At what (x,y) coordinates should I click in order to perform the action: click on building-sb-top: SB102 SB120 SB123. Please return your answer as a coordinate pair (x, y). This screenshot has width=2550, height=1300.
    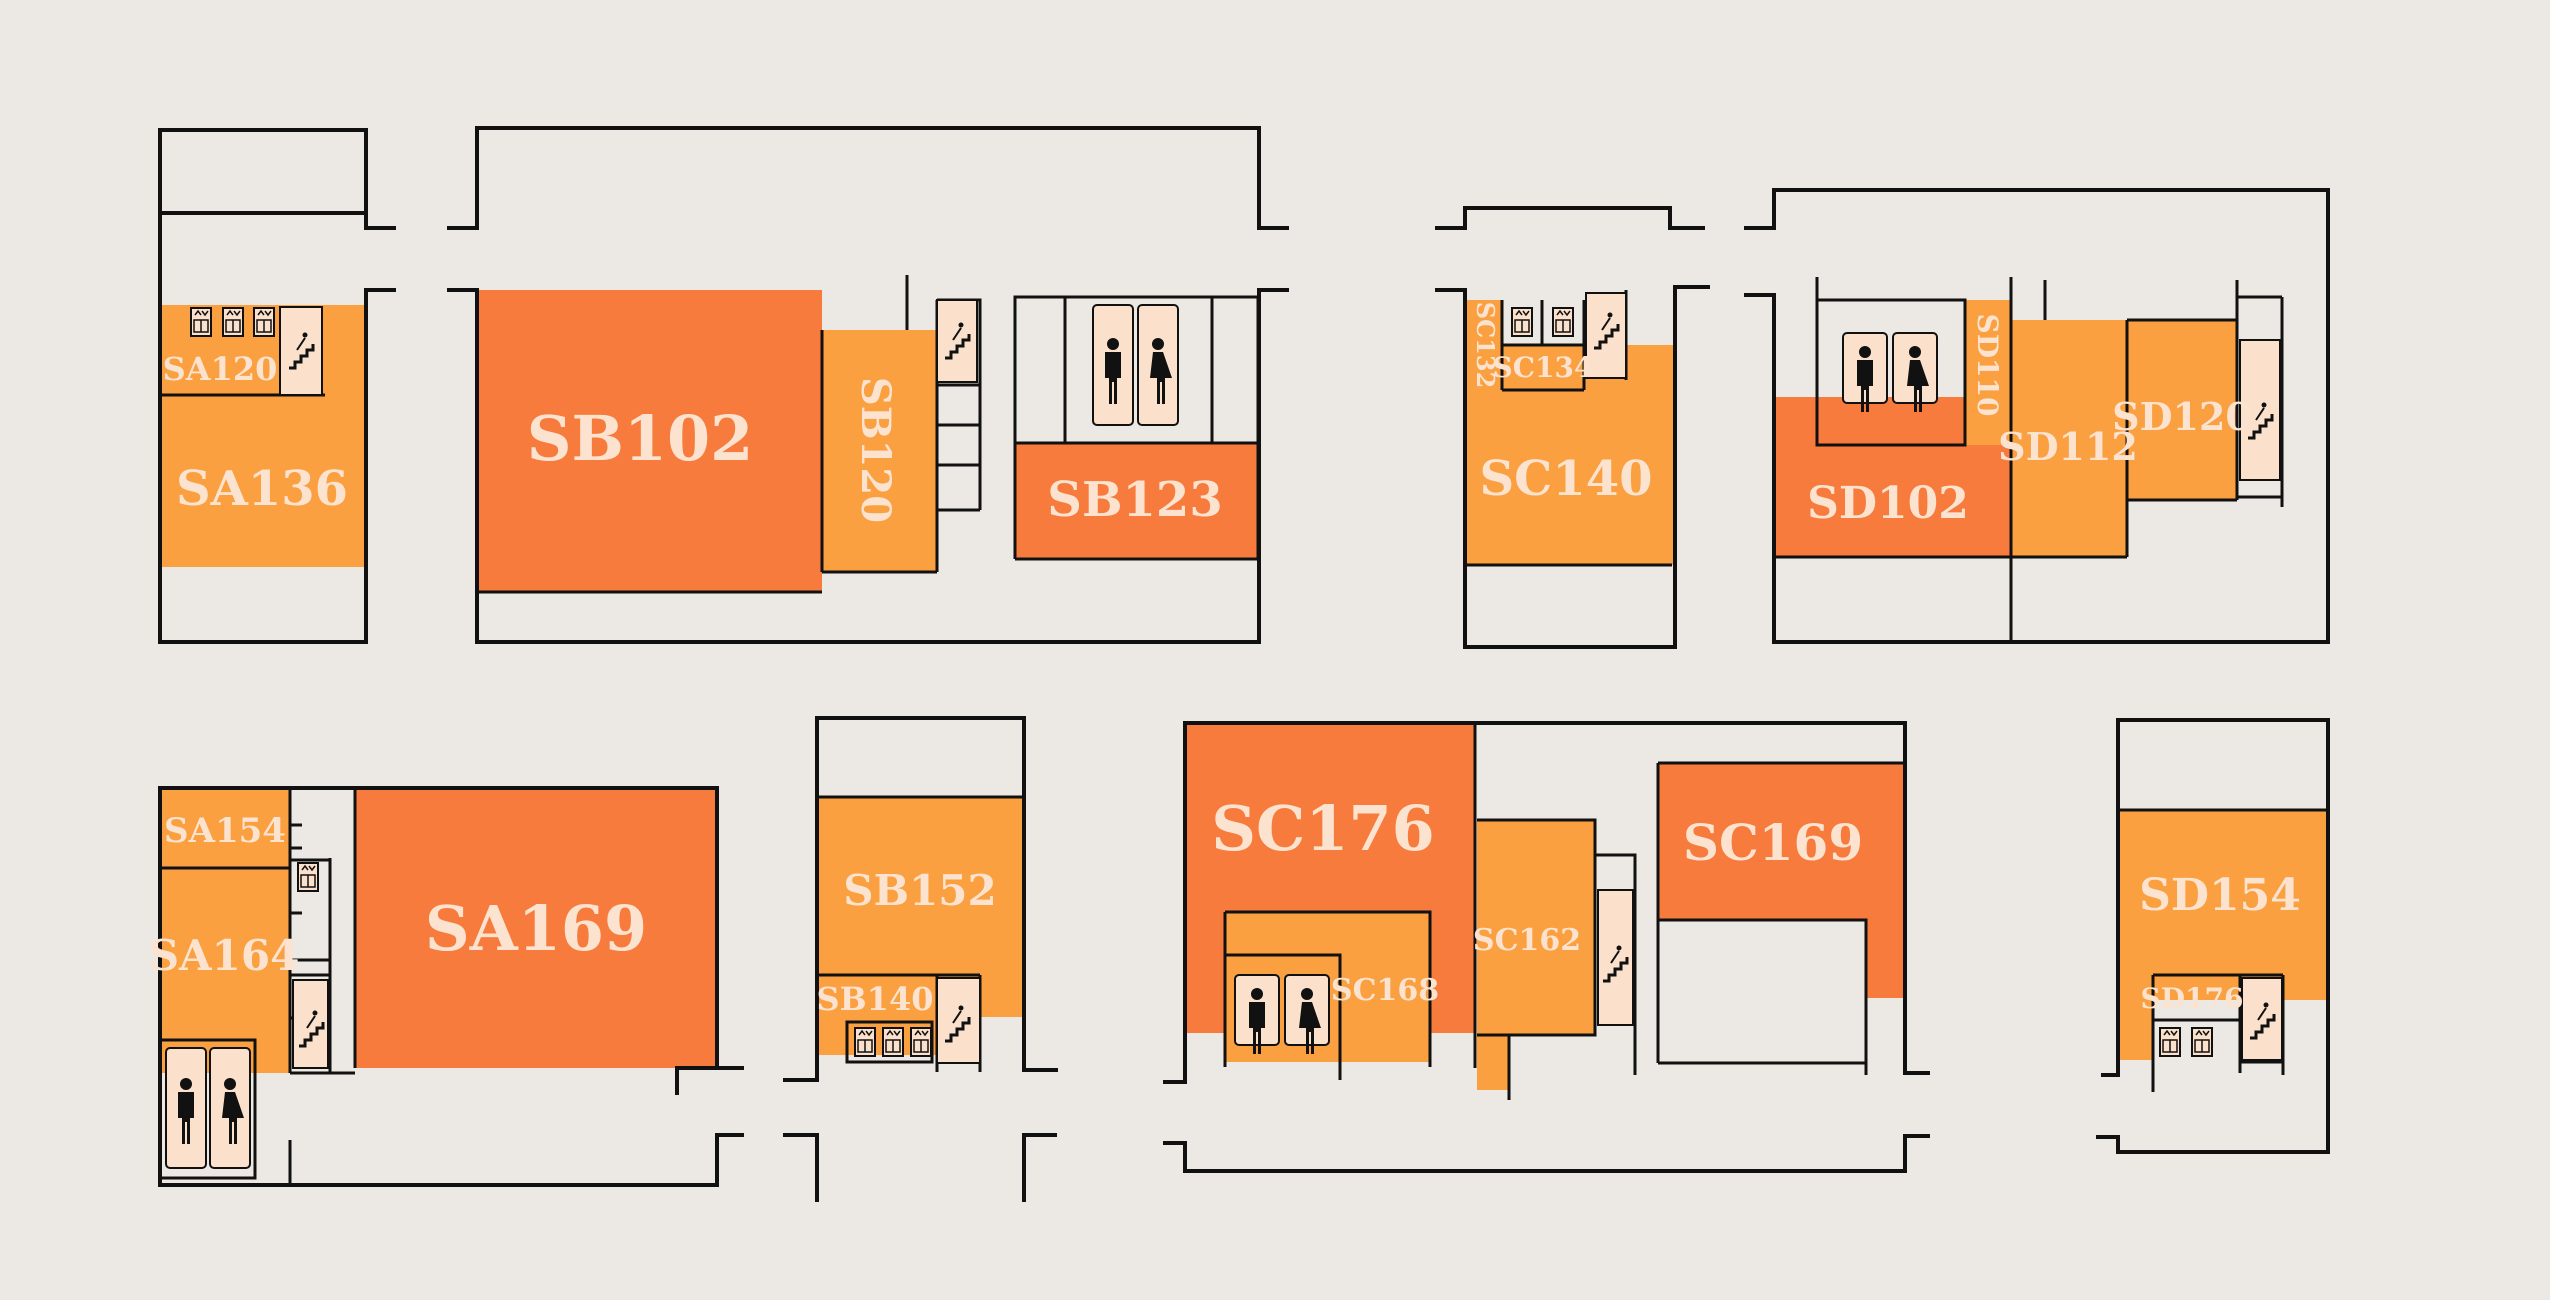
    Looking at the image, I should click on (868, 385).